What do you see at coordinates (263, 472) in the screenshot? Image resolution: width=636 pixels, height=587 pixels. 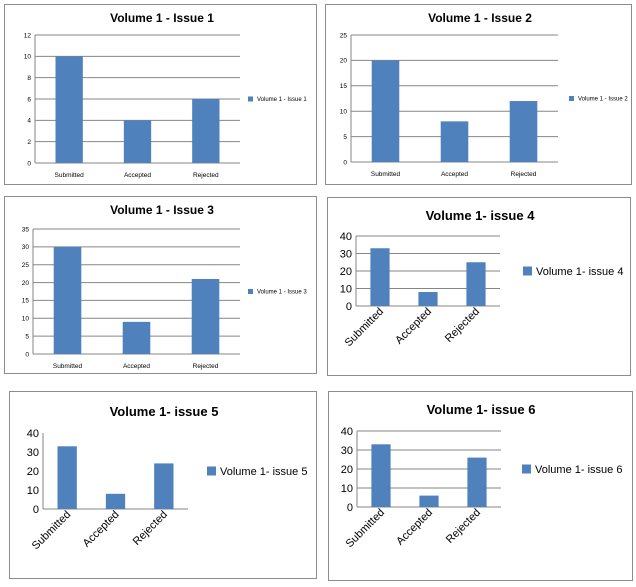 I see `legend-label: Volume 1- issue 5` at bounding box center [263, 472].